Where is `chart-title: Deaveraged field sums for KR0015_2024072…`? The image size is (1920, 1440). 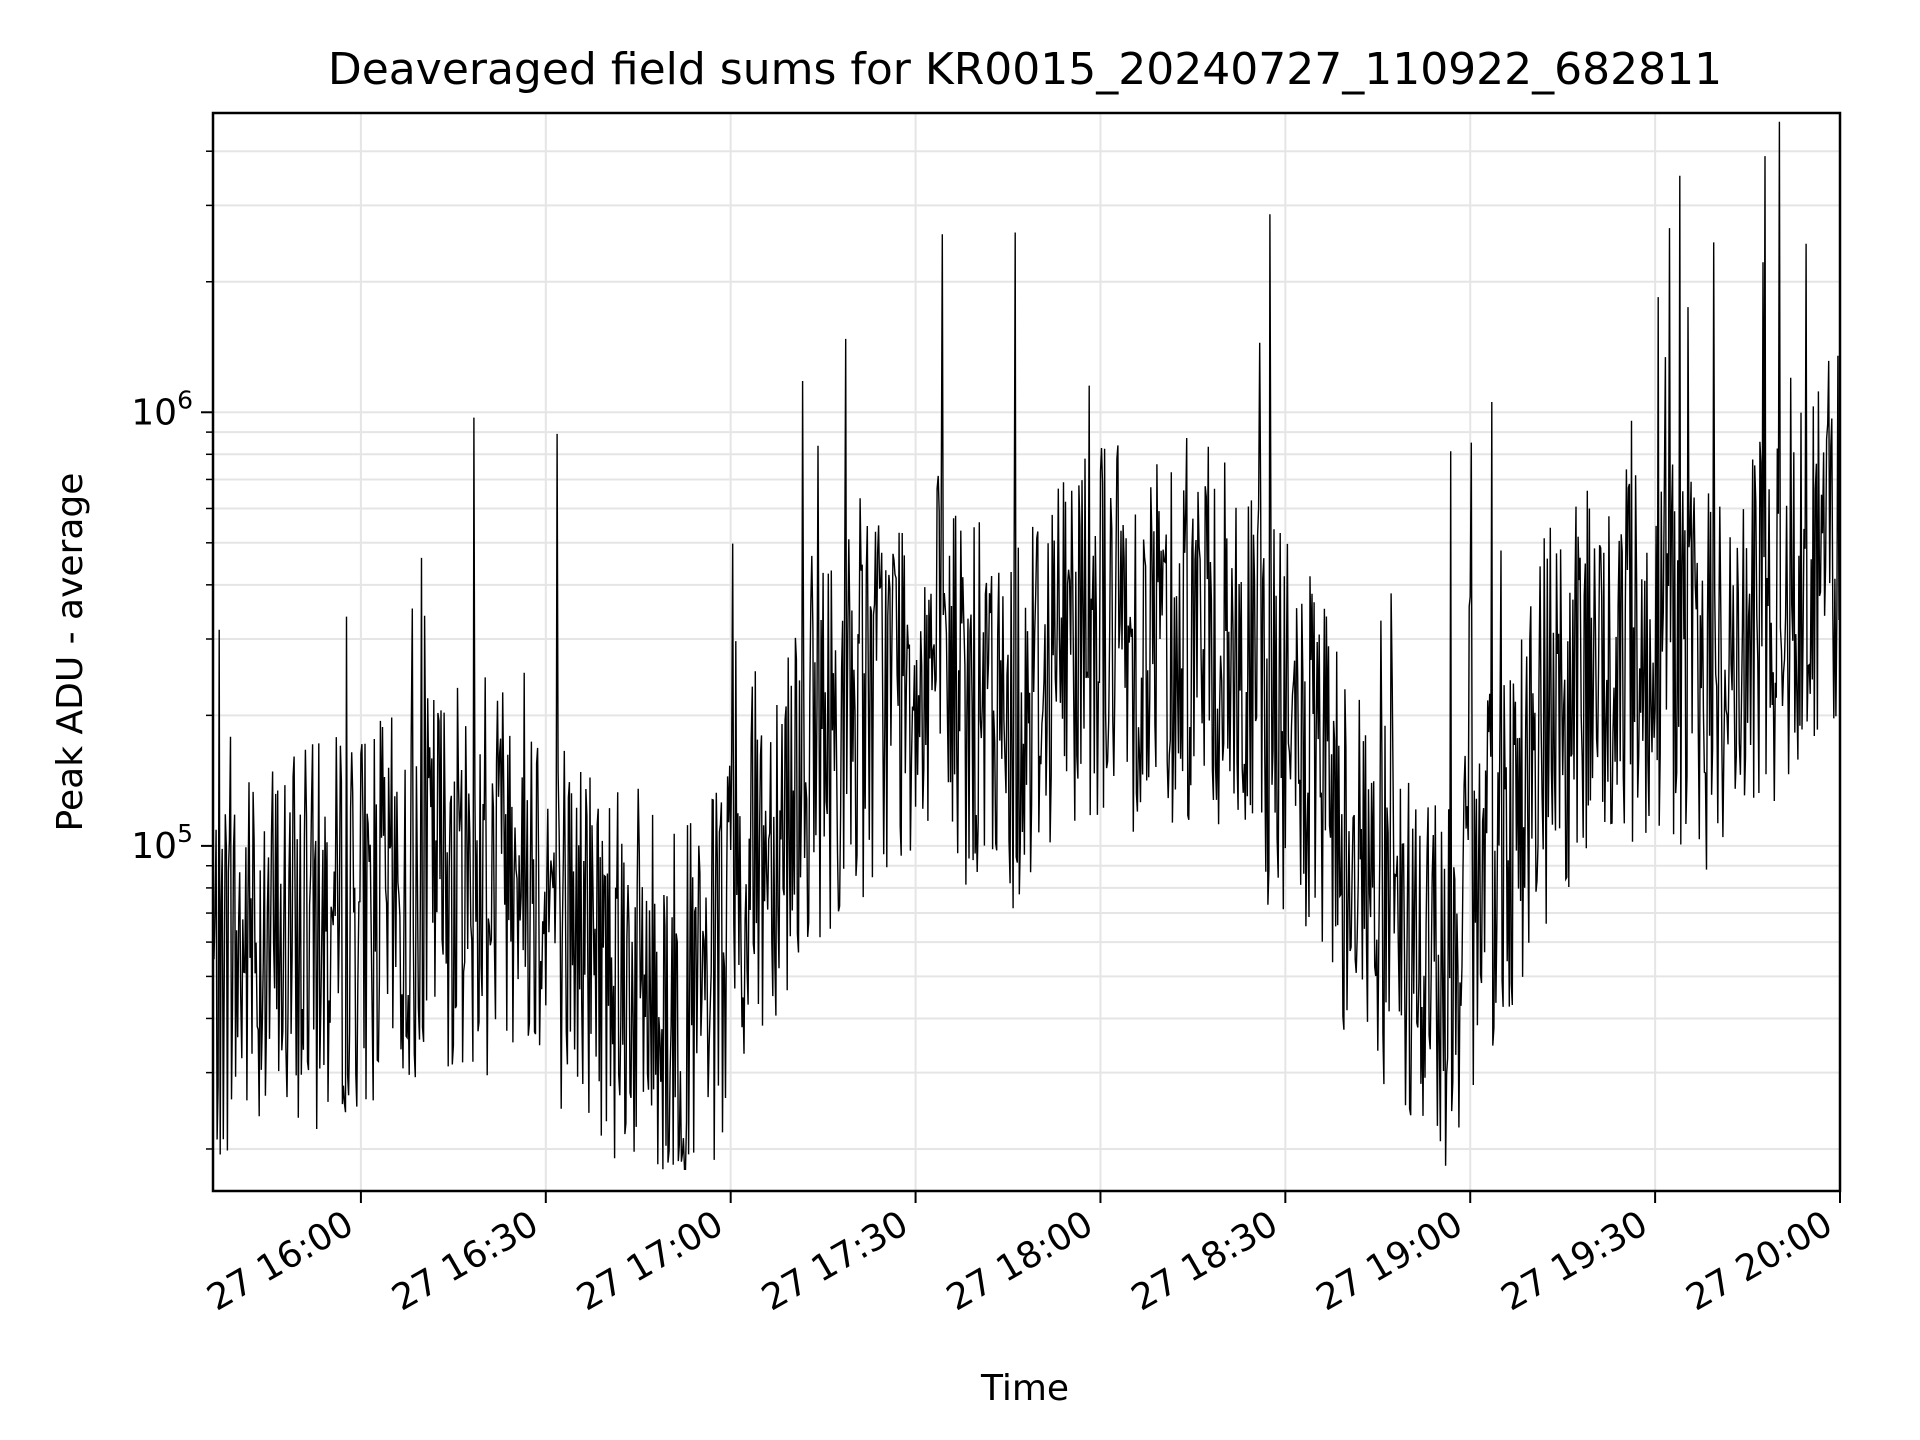
chart-title: Deaveraged field sums for KR0015_2024072… is located at coordinates (1025, 69).